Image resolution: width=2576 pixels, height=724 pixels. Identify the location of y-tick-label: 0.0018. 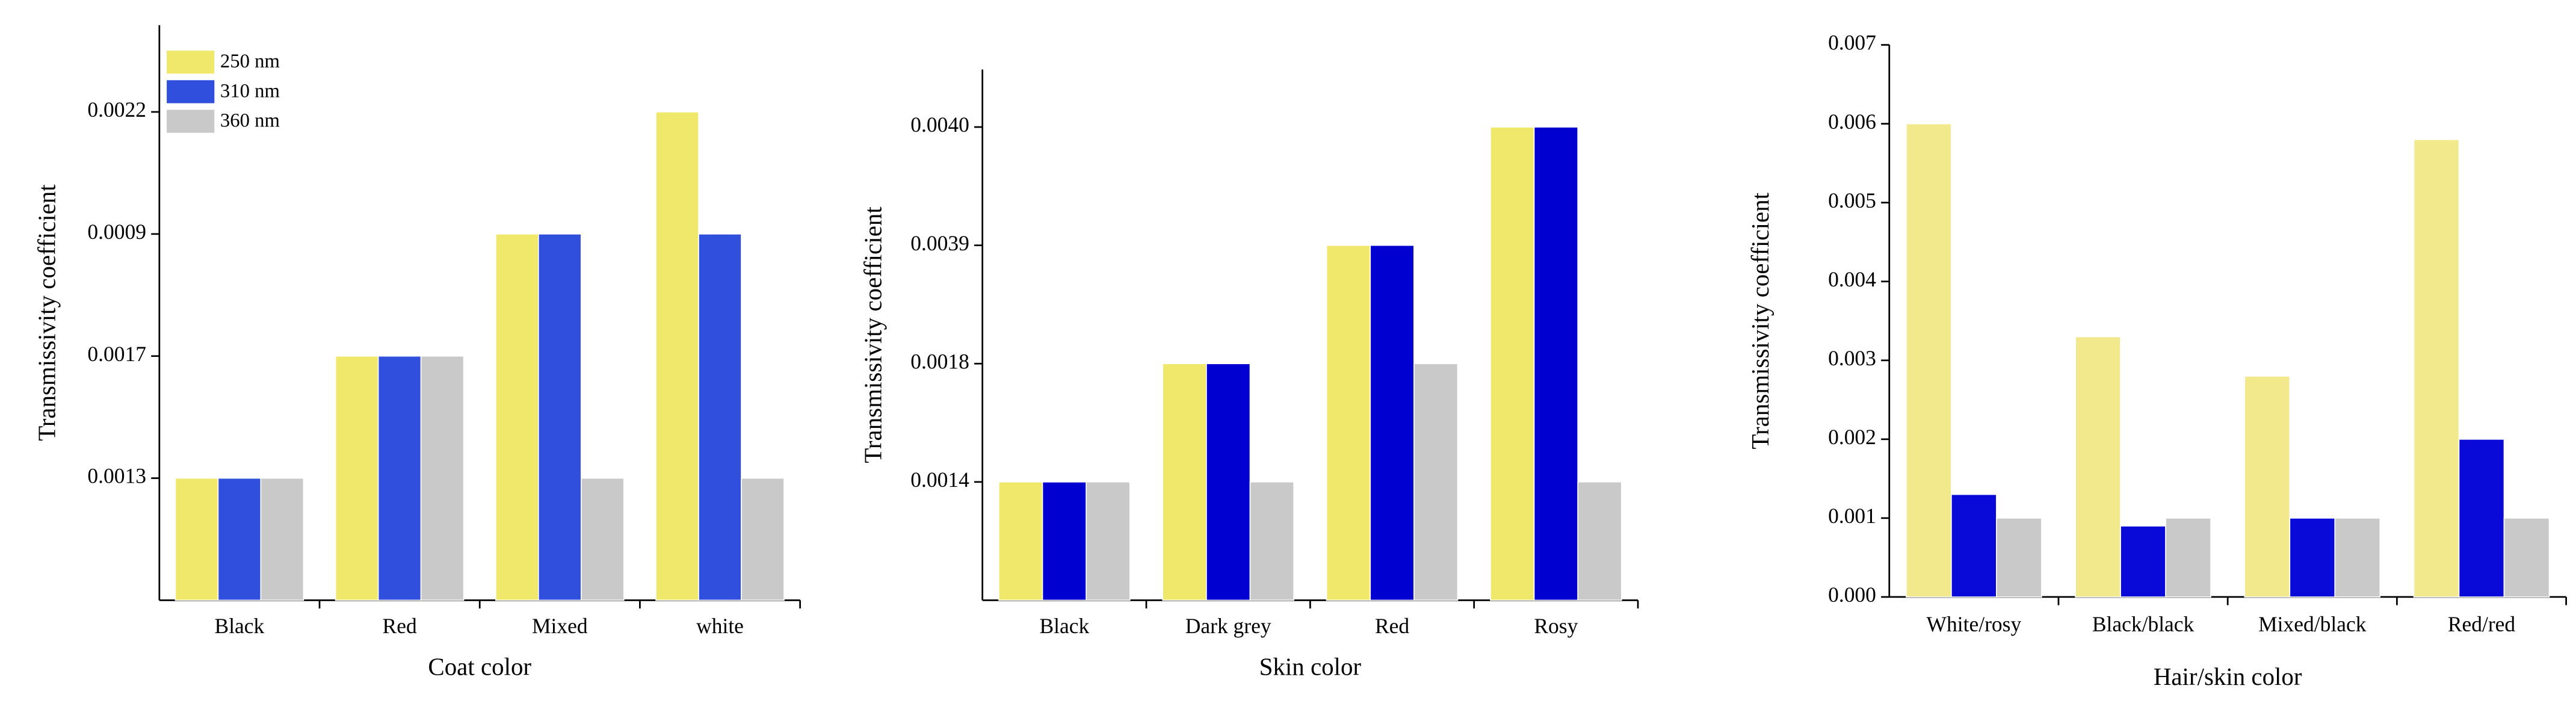
(939, 361).